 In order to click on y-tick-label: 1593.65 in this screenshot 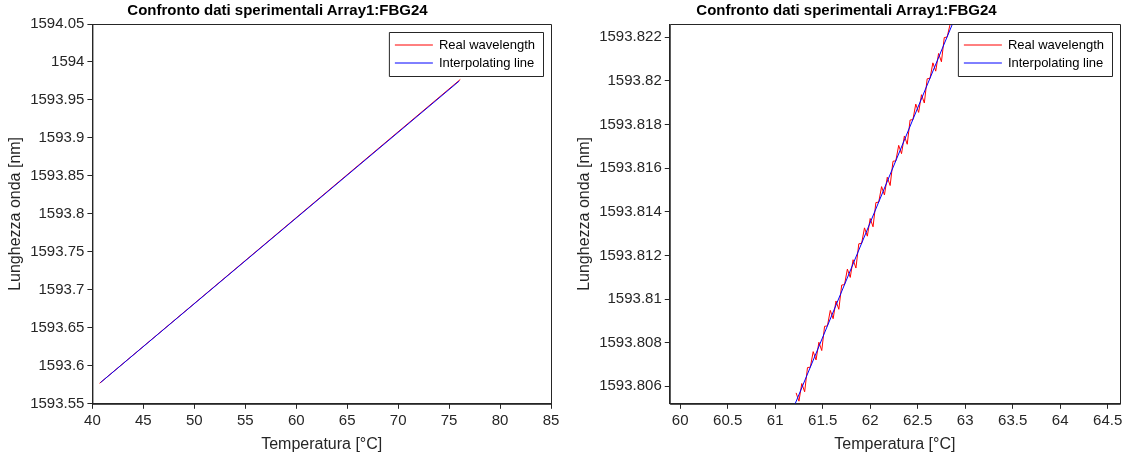, I will do `click(57, 326)`.